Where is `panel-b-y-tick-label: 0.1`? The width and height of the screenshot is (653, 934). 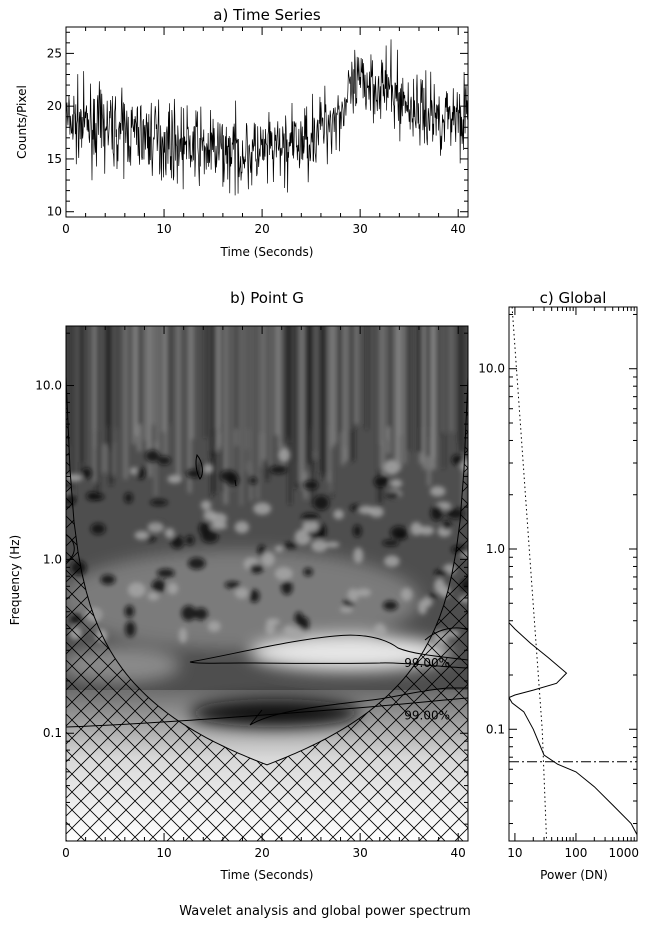 panel-b-y-tick-label: 0.1 is located at coordinates (52, 733).